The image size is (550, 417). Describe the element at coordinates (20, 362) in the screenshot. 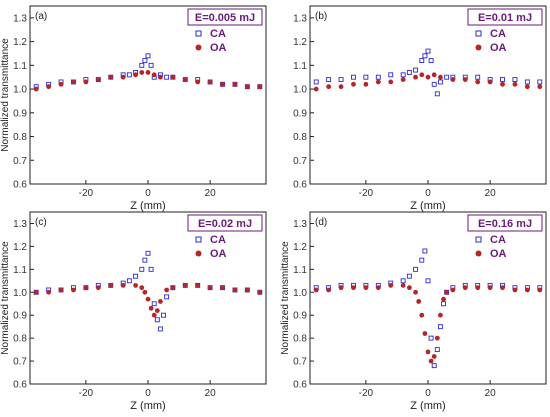

I see `y-tick-label: 0.7` at that location.